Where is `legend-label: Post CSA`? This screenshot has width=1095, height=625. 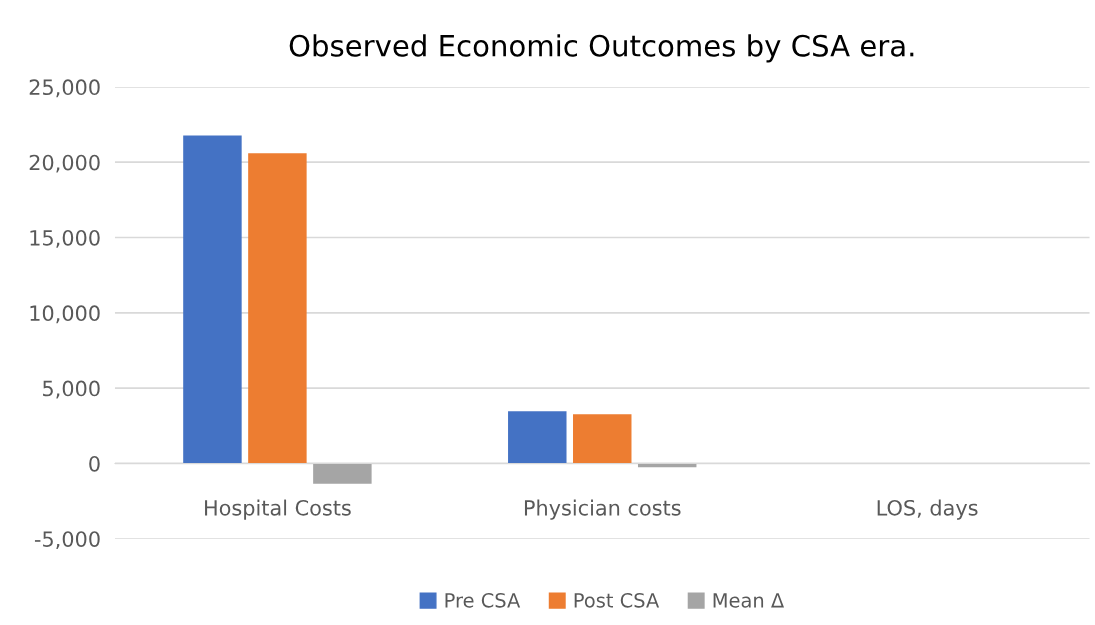 legend-label: Post CSA is located at coordinates (617, 600).